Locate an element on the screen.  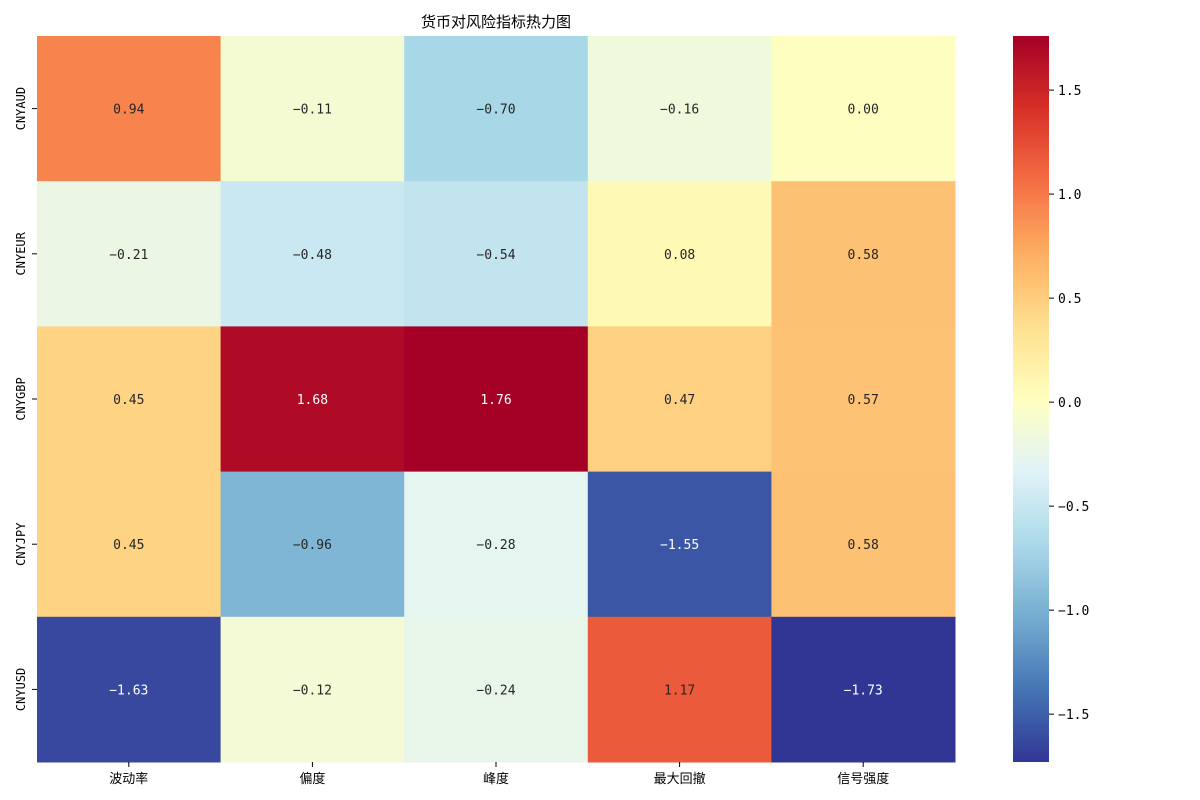
cell-value-label: 0.94 is located at coordinates (128, 110).